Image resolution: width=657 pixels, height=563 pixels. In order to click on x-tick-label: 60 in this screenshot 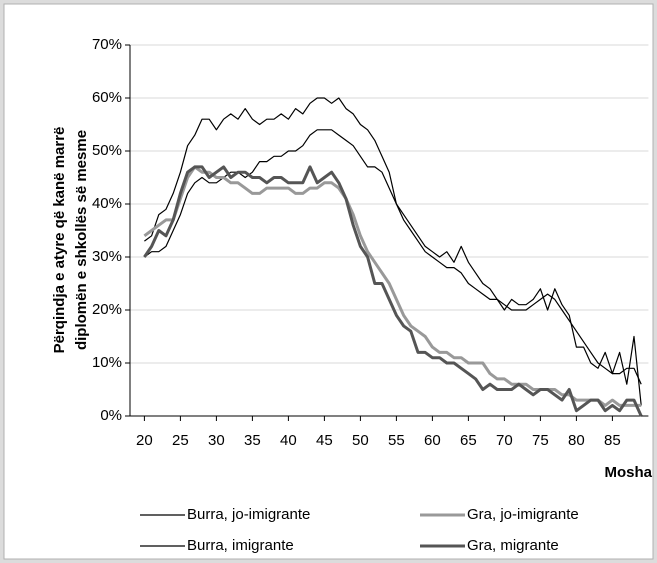, I will do `click(432, 440)`.